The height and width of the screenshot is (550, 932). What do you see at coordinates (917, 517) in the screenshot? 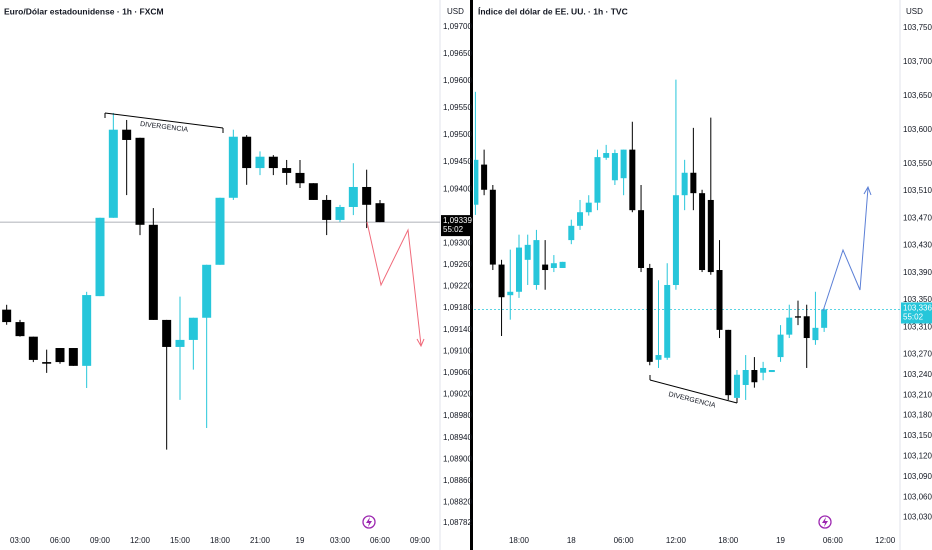
I see `y-tick-label: 103,030` at bounding box center [917, 517].